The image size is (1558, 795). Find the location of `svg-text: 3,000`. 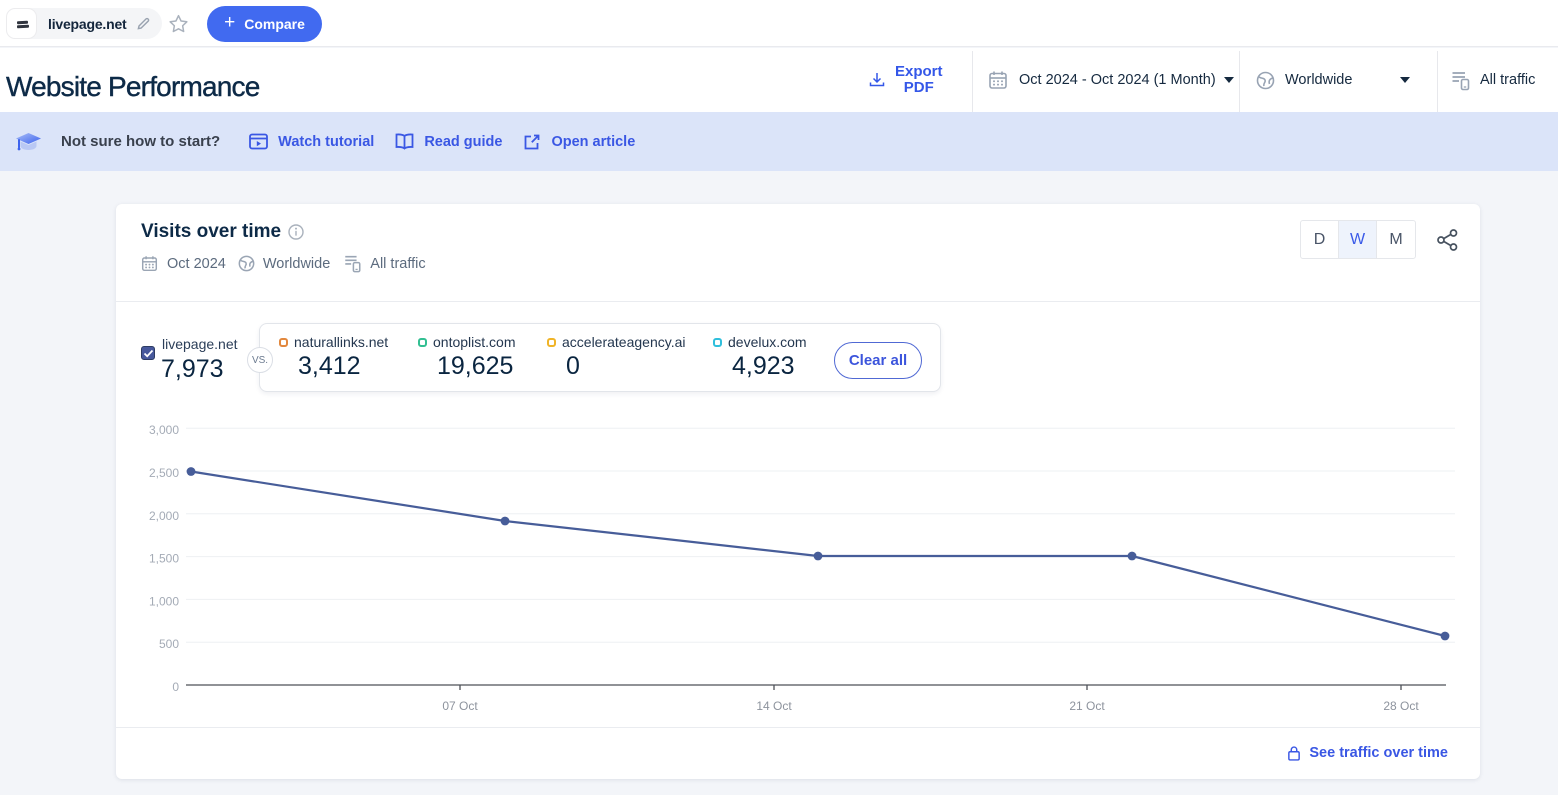

svg-text: 3,000 is located at coordinates (164, 430).